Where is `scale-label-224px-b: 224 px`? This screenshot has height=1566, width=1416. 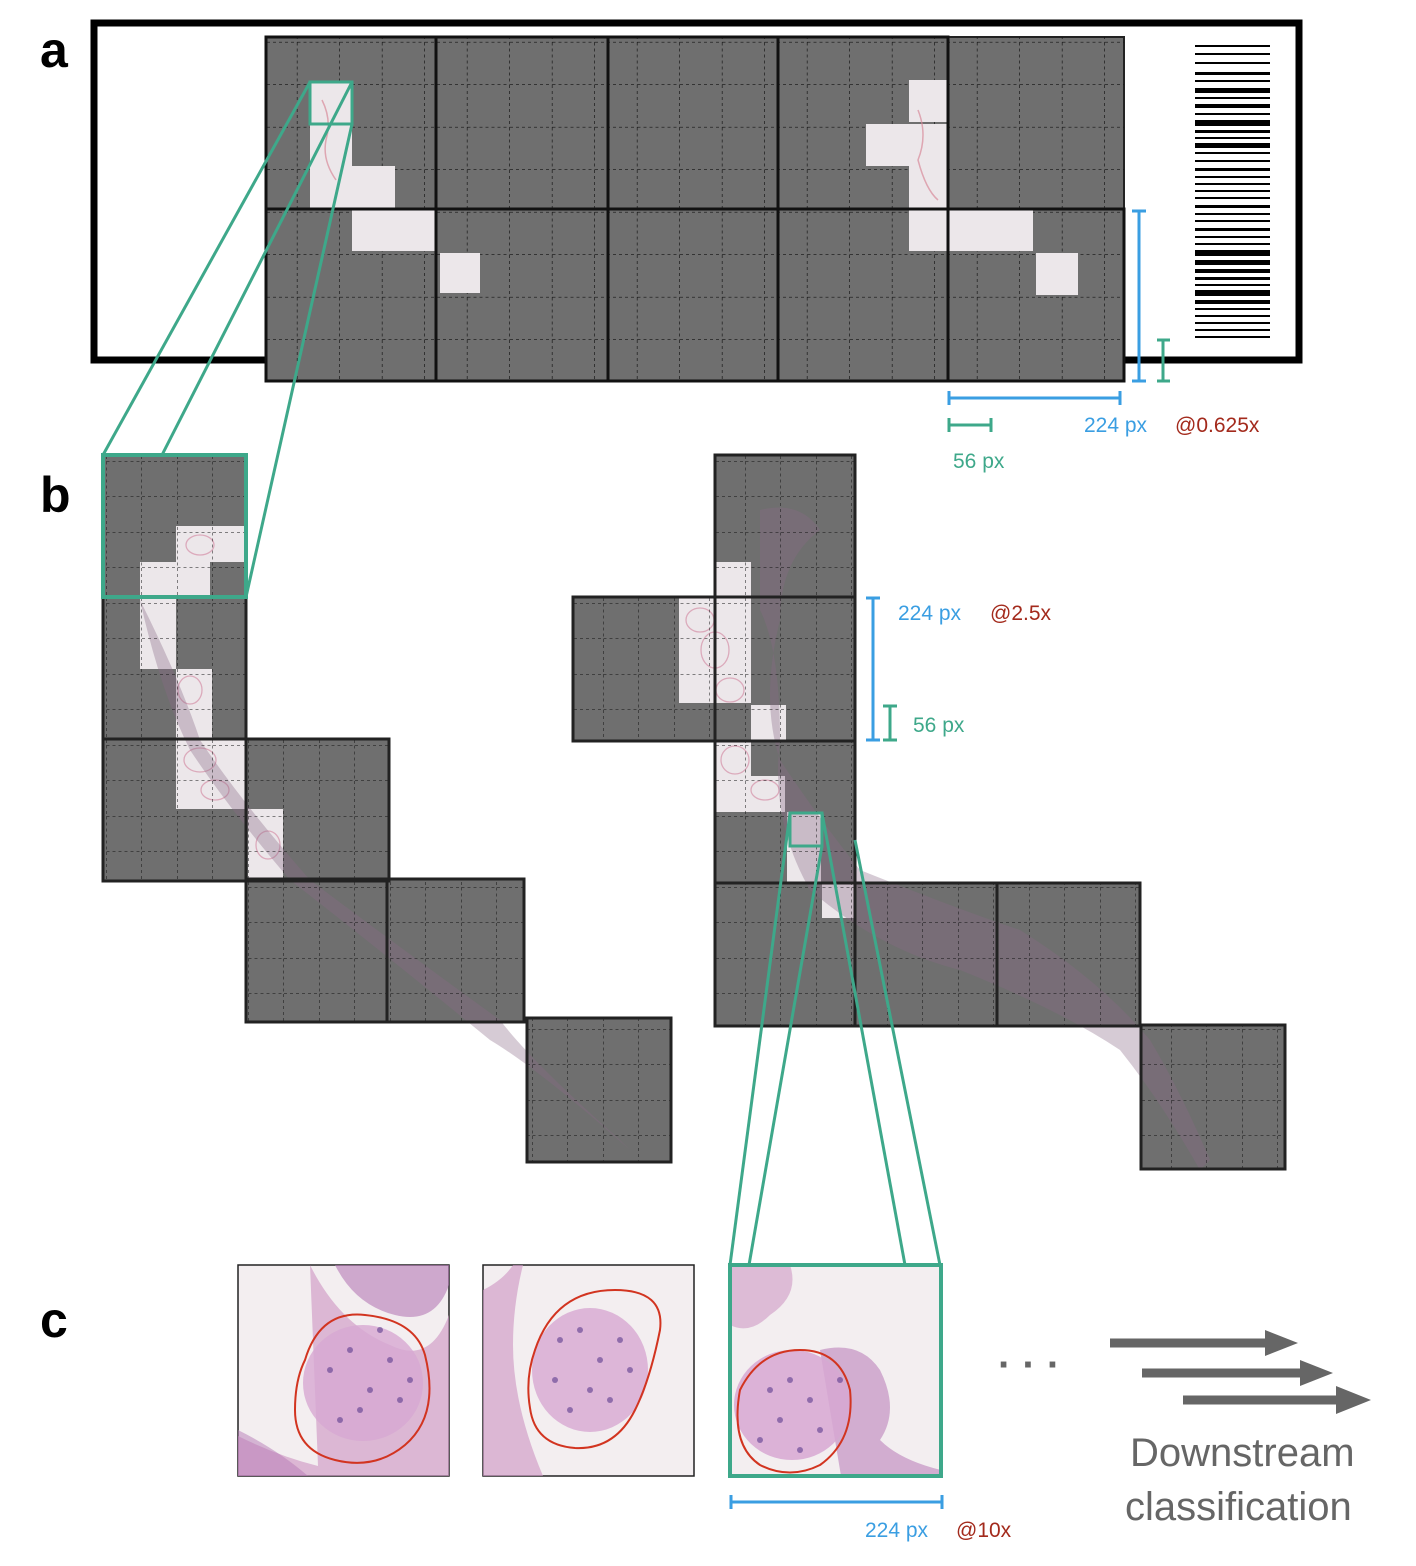
scale-label-224px-b: 224 px is located at coordinates (930, 613).